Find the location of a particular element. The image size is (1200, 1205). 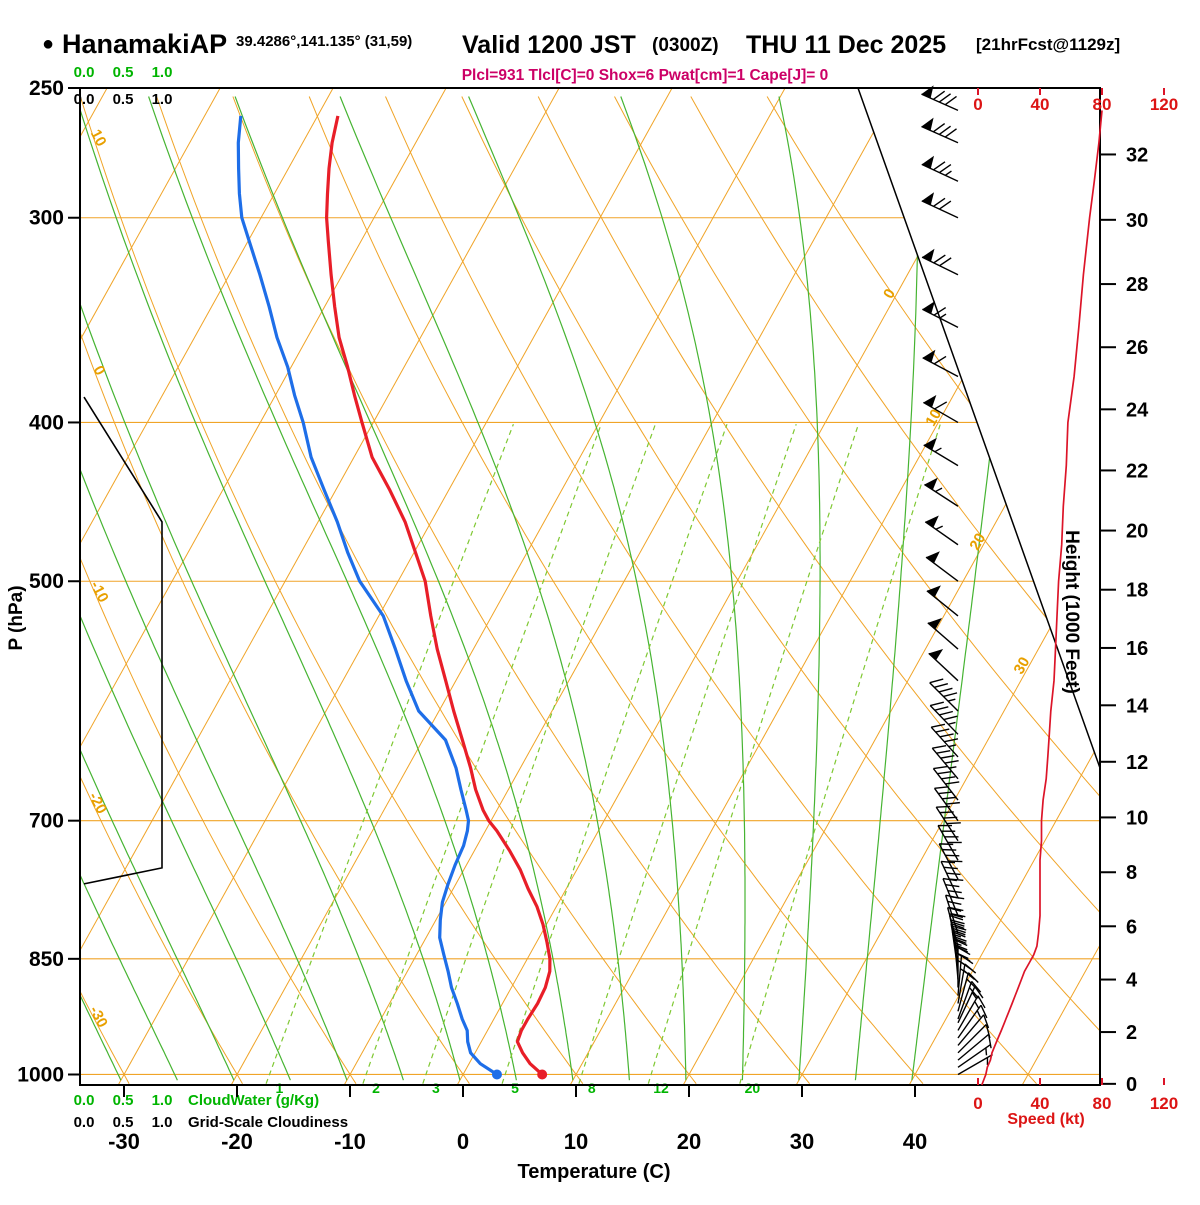

station-coords: 39.4286°,141.135° (31,59) is located at coordinates (324, 41).